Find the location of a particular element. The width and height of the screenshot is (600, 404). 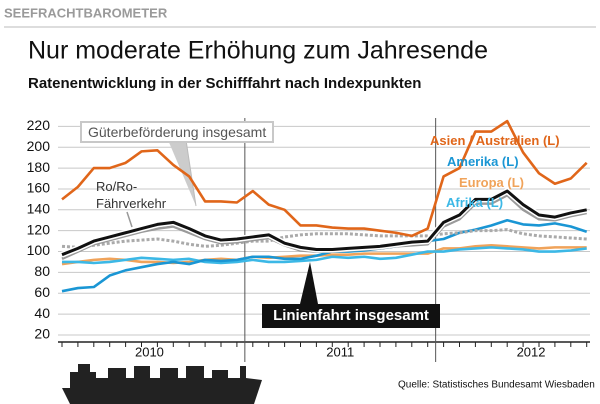

y-tick-label: 200 is located at coordinates (39, 146).